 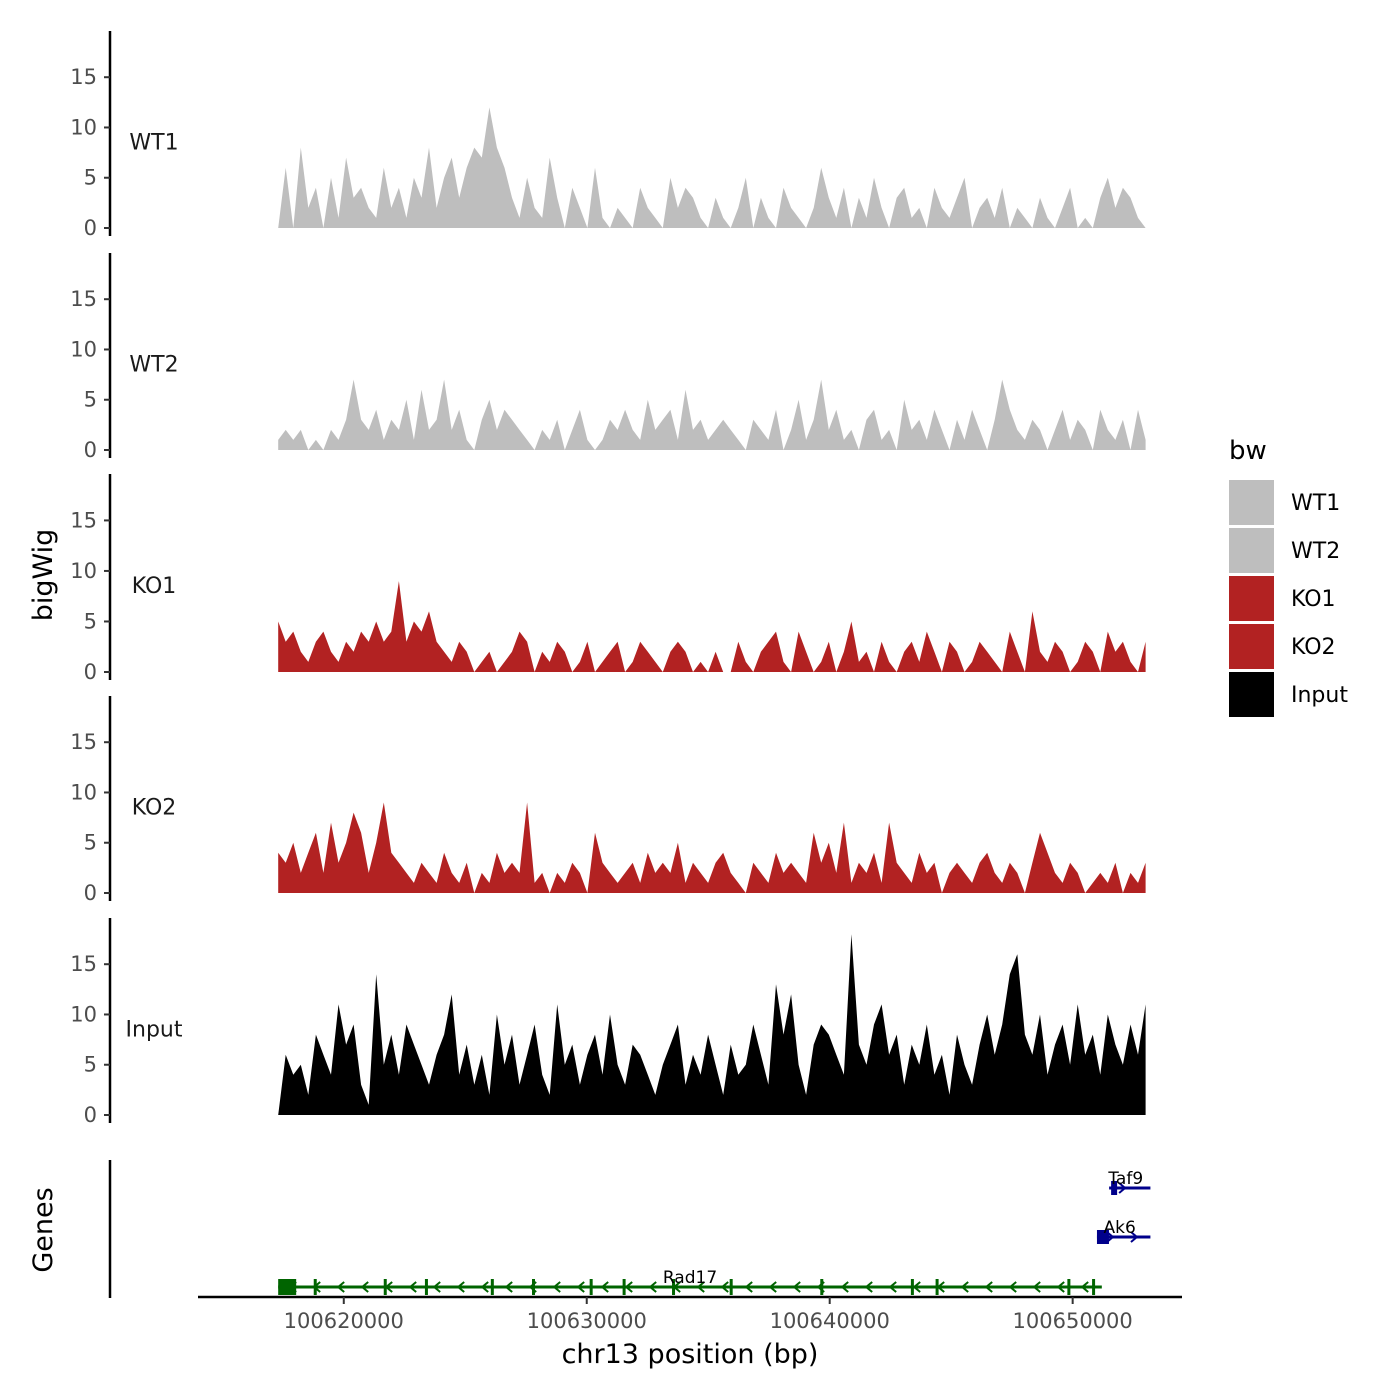 I want to click on track-wt2: 0 5 10 15 WT2, so click(x=608, y=357).